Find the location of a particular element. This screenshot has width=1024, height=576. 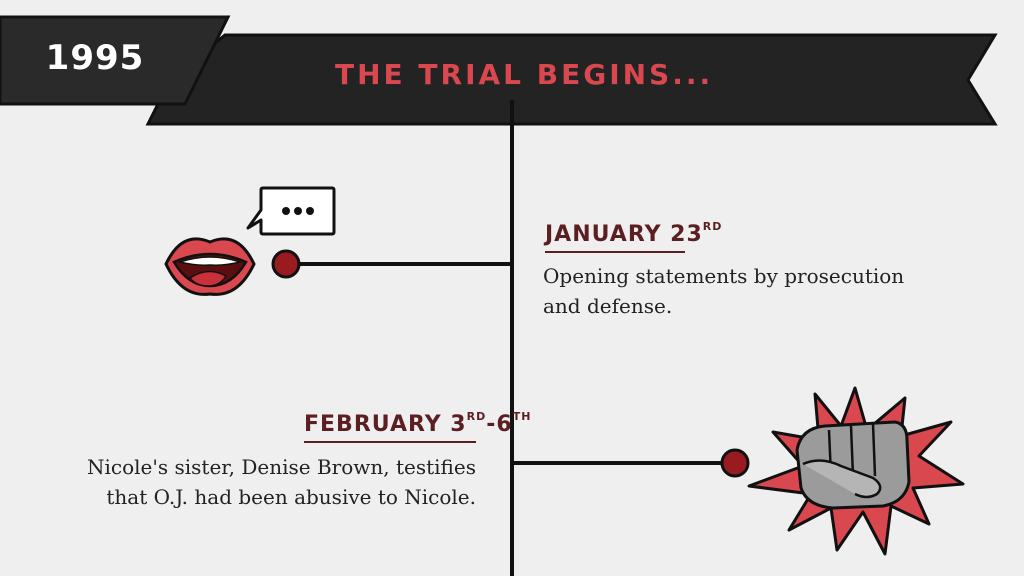

event-date: JANUARY 23RD is located at coordinates (633, 236).